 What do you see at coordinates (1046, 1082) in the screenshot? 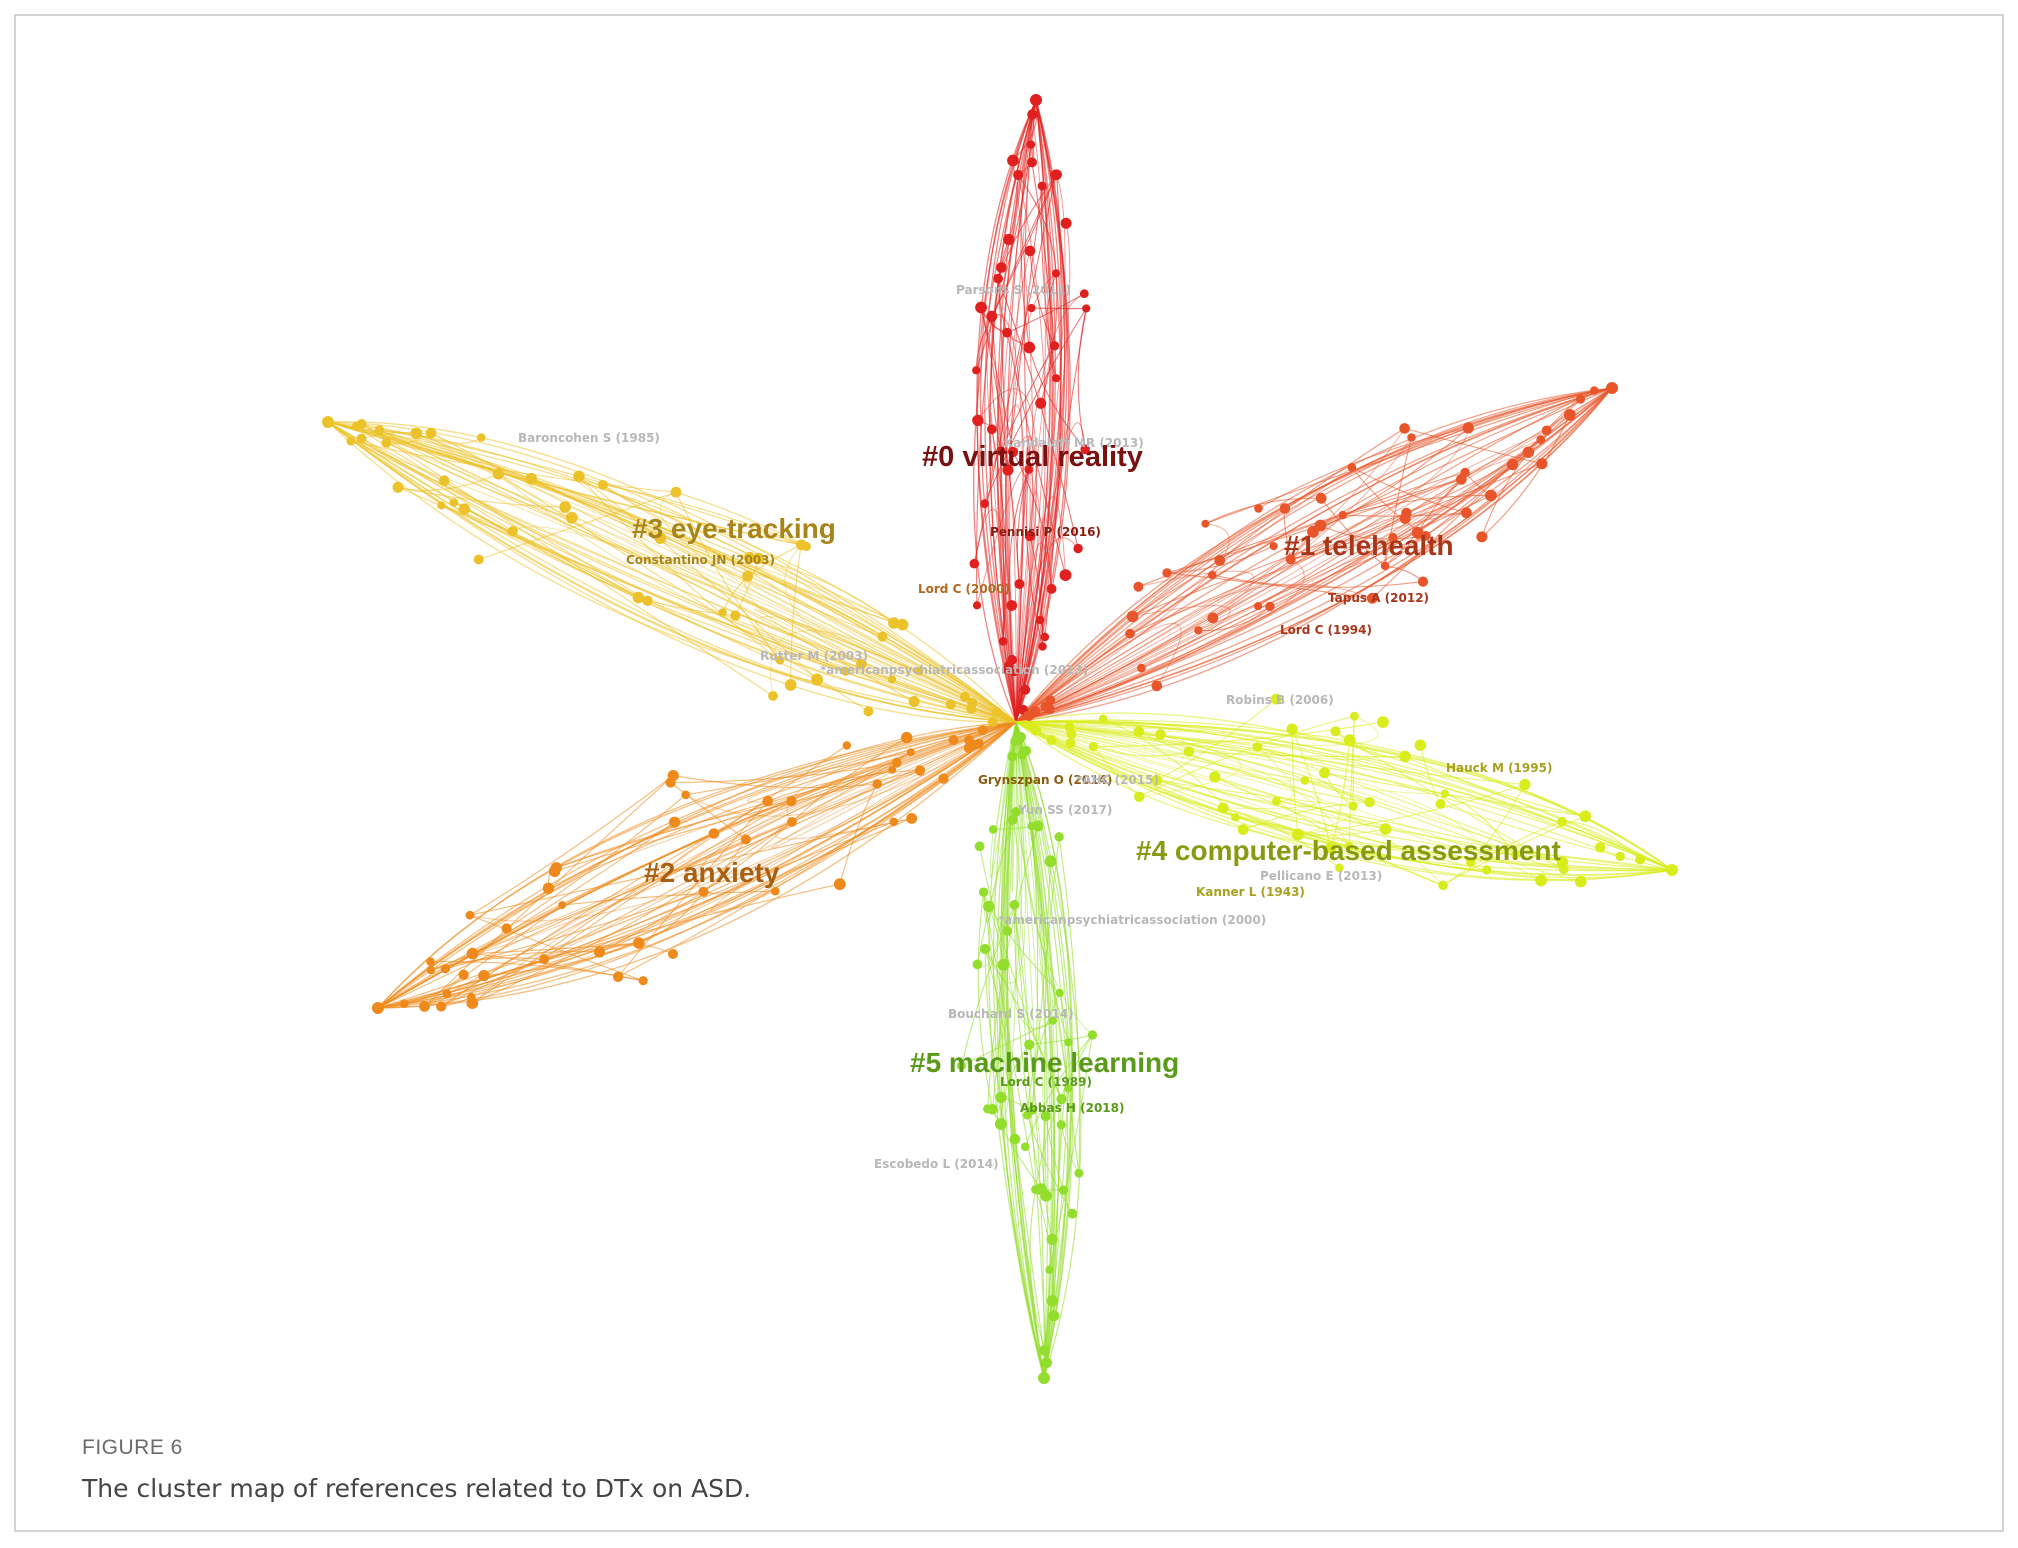
I see `ref-label-lord-1989: Lord C (1989)` at bounding box center [1046, 1082].